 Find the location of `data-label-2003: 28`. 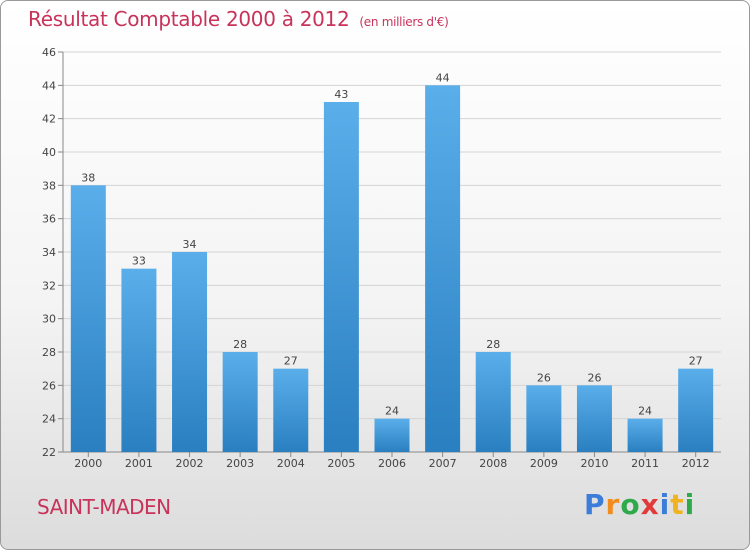

data-label-2003: 28 is located at coordinates (240, 344).